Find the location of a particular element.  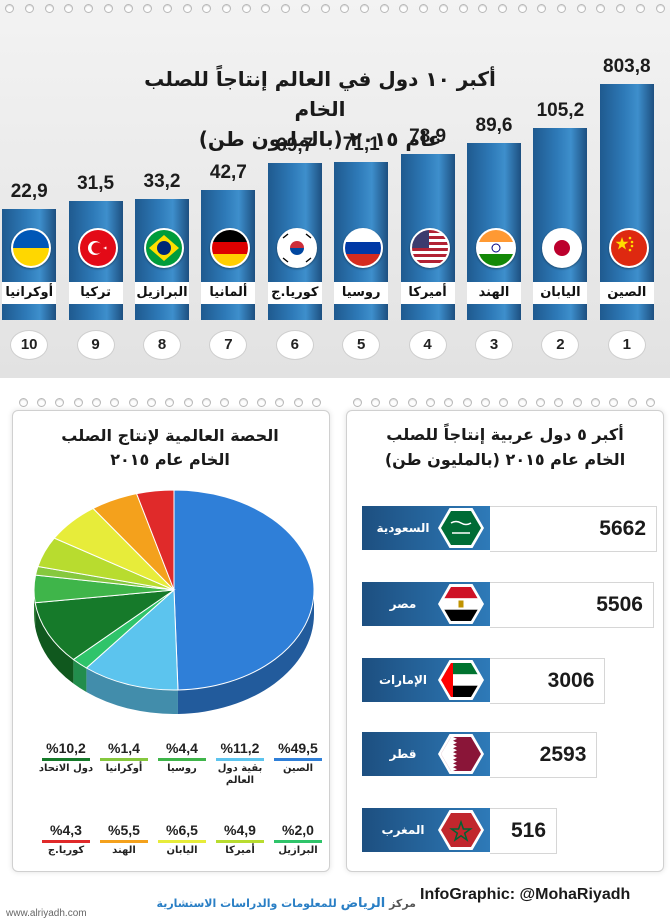

legend-label: بقية دول العالم is located at coordinates (240, 774).